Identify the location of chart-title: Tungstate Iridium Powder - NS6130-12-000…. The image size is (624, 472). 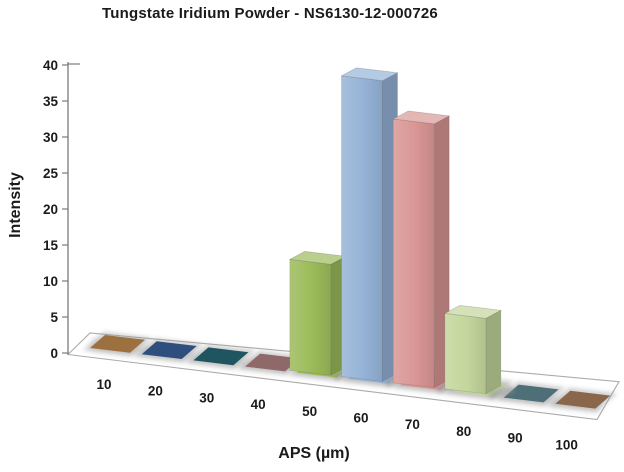
(270, 13).